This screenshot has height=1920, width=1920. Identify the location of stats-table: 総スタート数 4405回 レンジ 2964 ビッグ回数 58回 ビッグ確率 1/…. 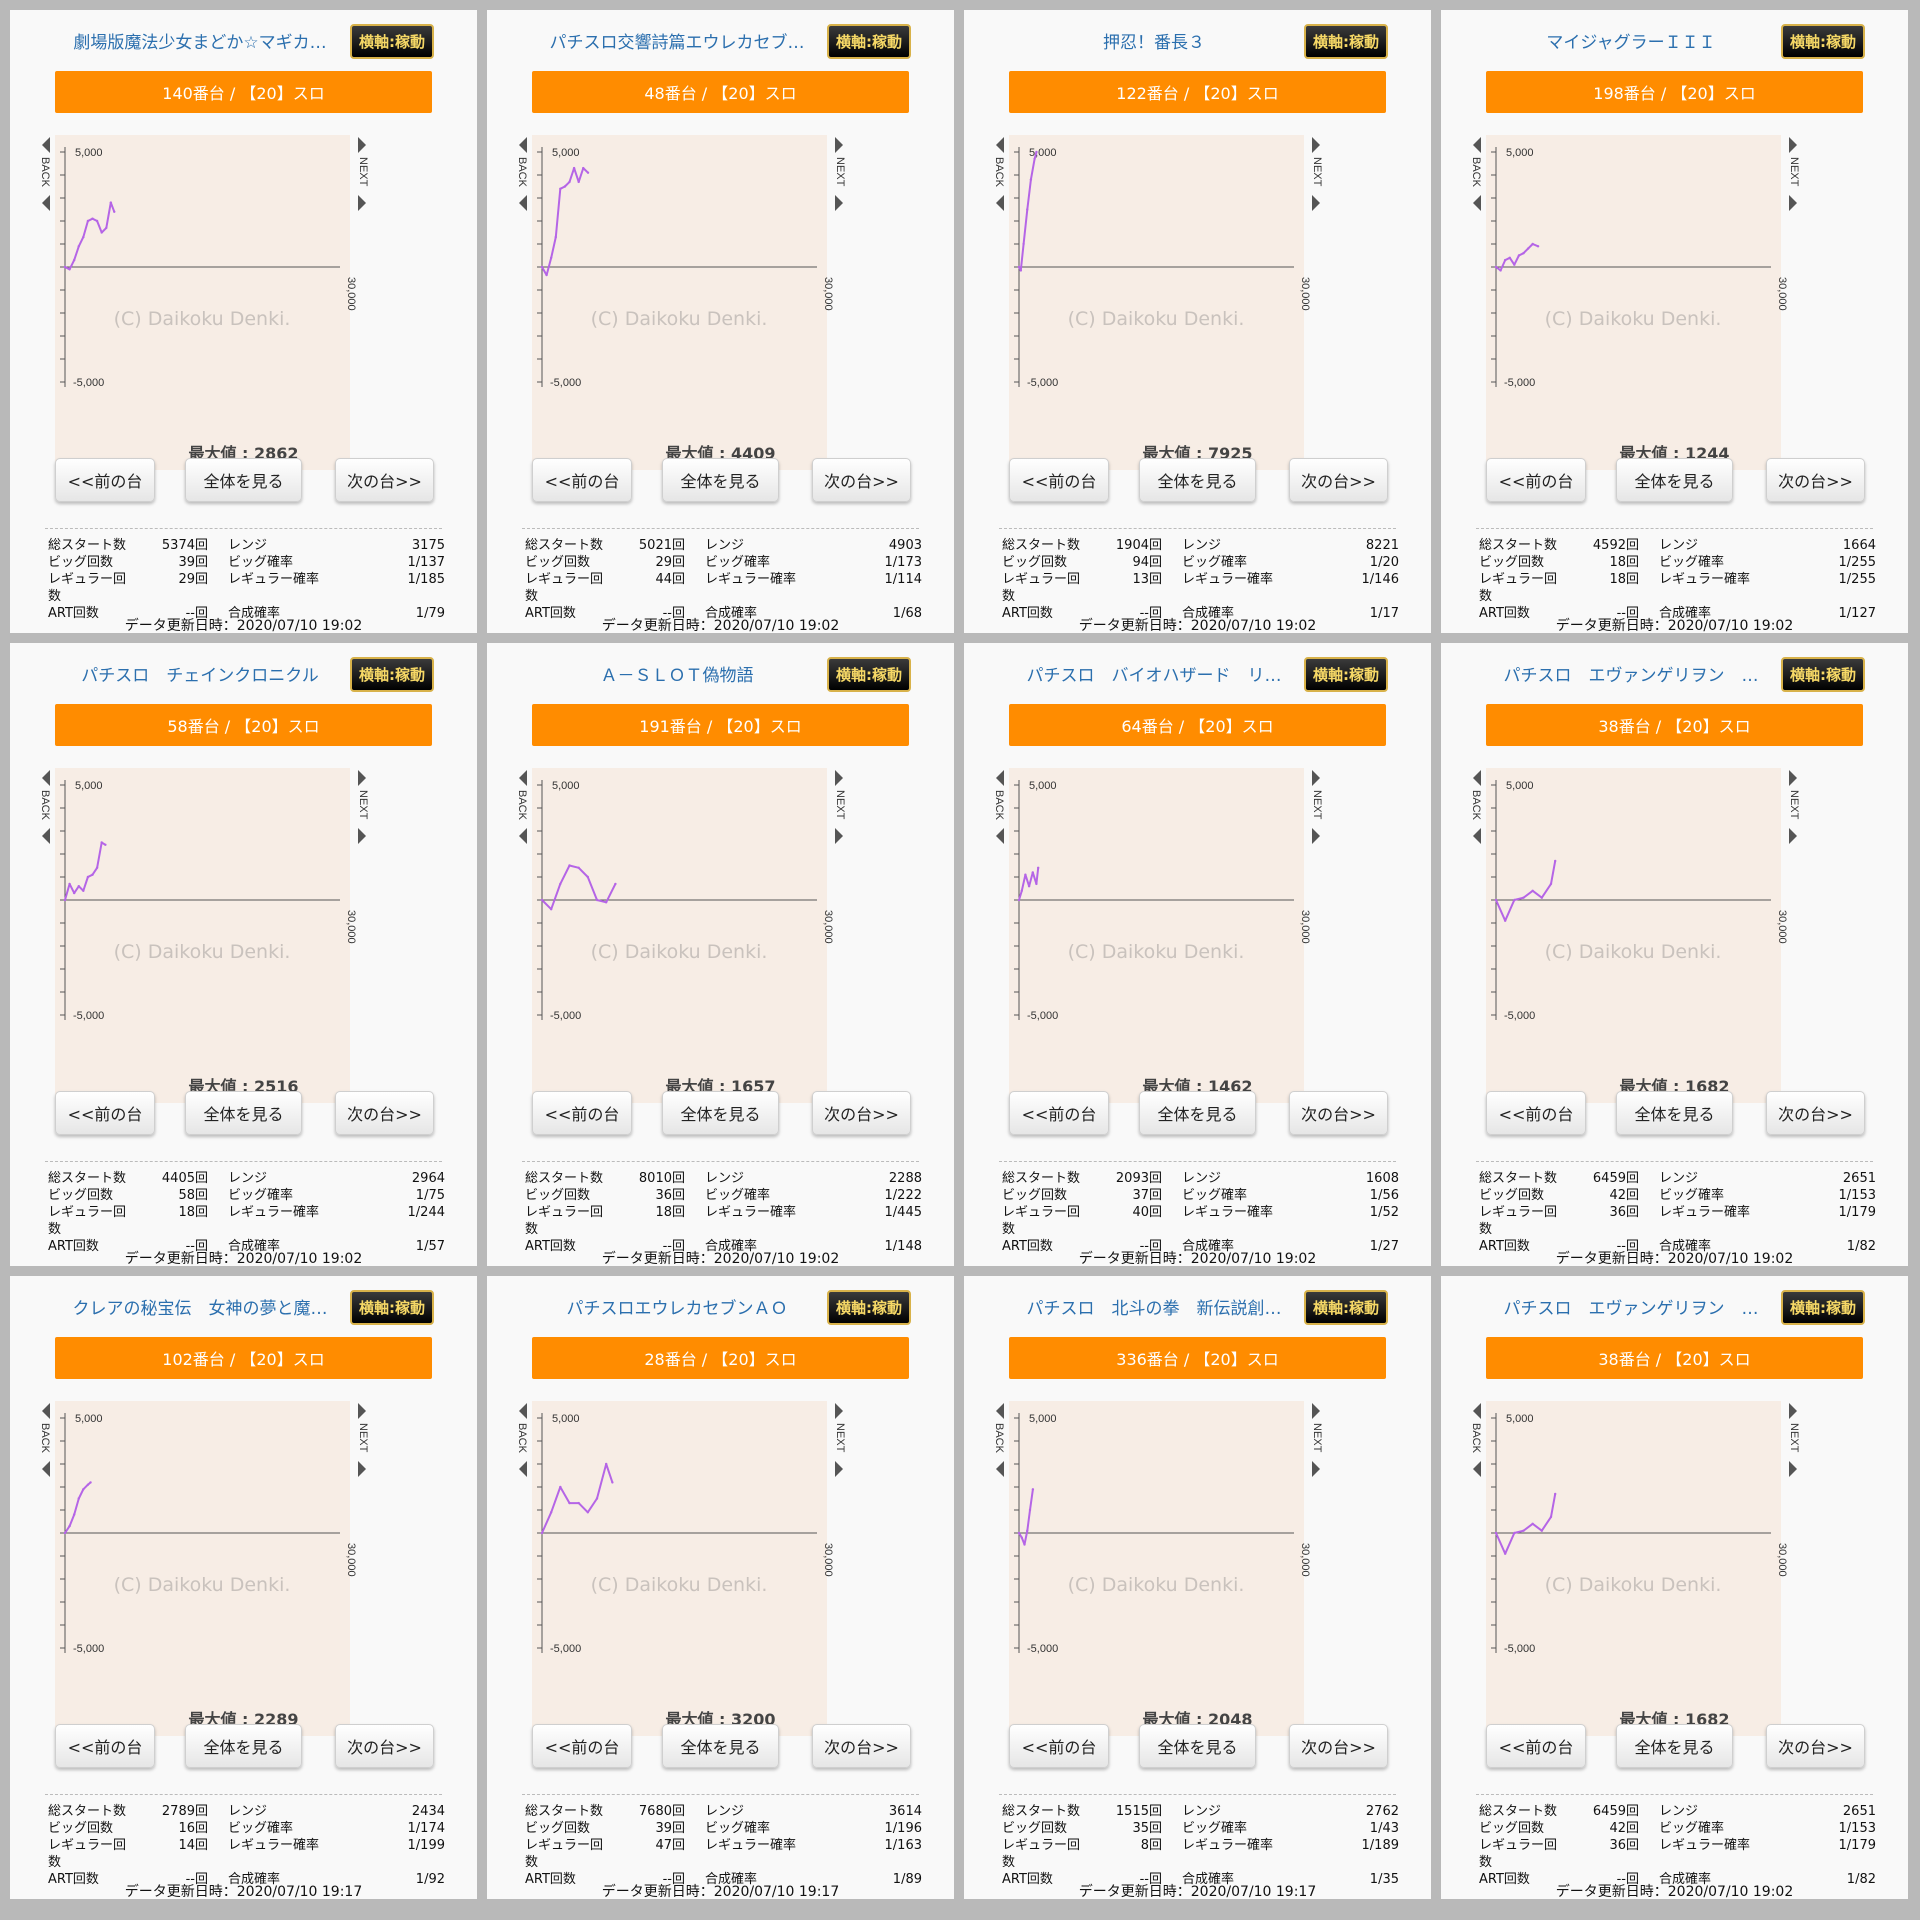
(246, 1212).